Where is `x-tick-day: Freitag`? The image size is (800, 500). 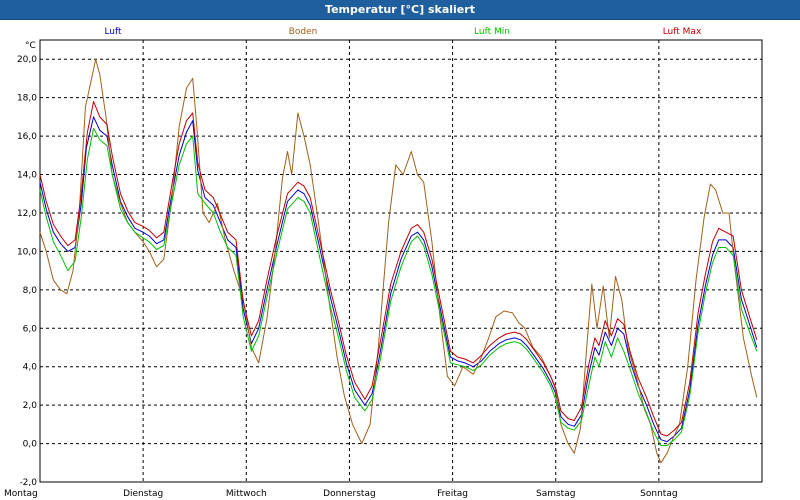 x-tick-day: Freitag is located at coordinates (452, 494).